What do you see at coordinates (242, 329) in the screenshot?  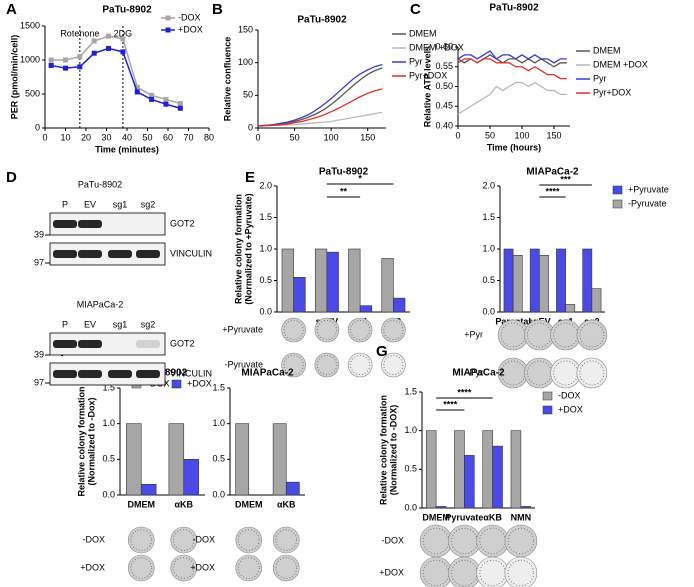 I see `image-row-label: +Pyruvate` at bounding box center [242, 329].